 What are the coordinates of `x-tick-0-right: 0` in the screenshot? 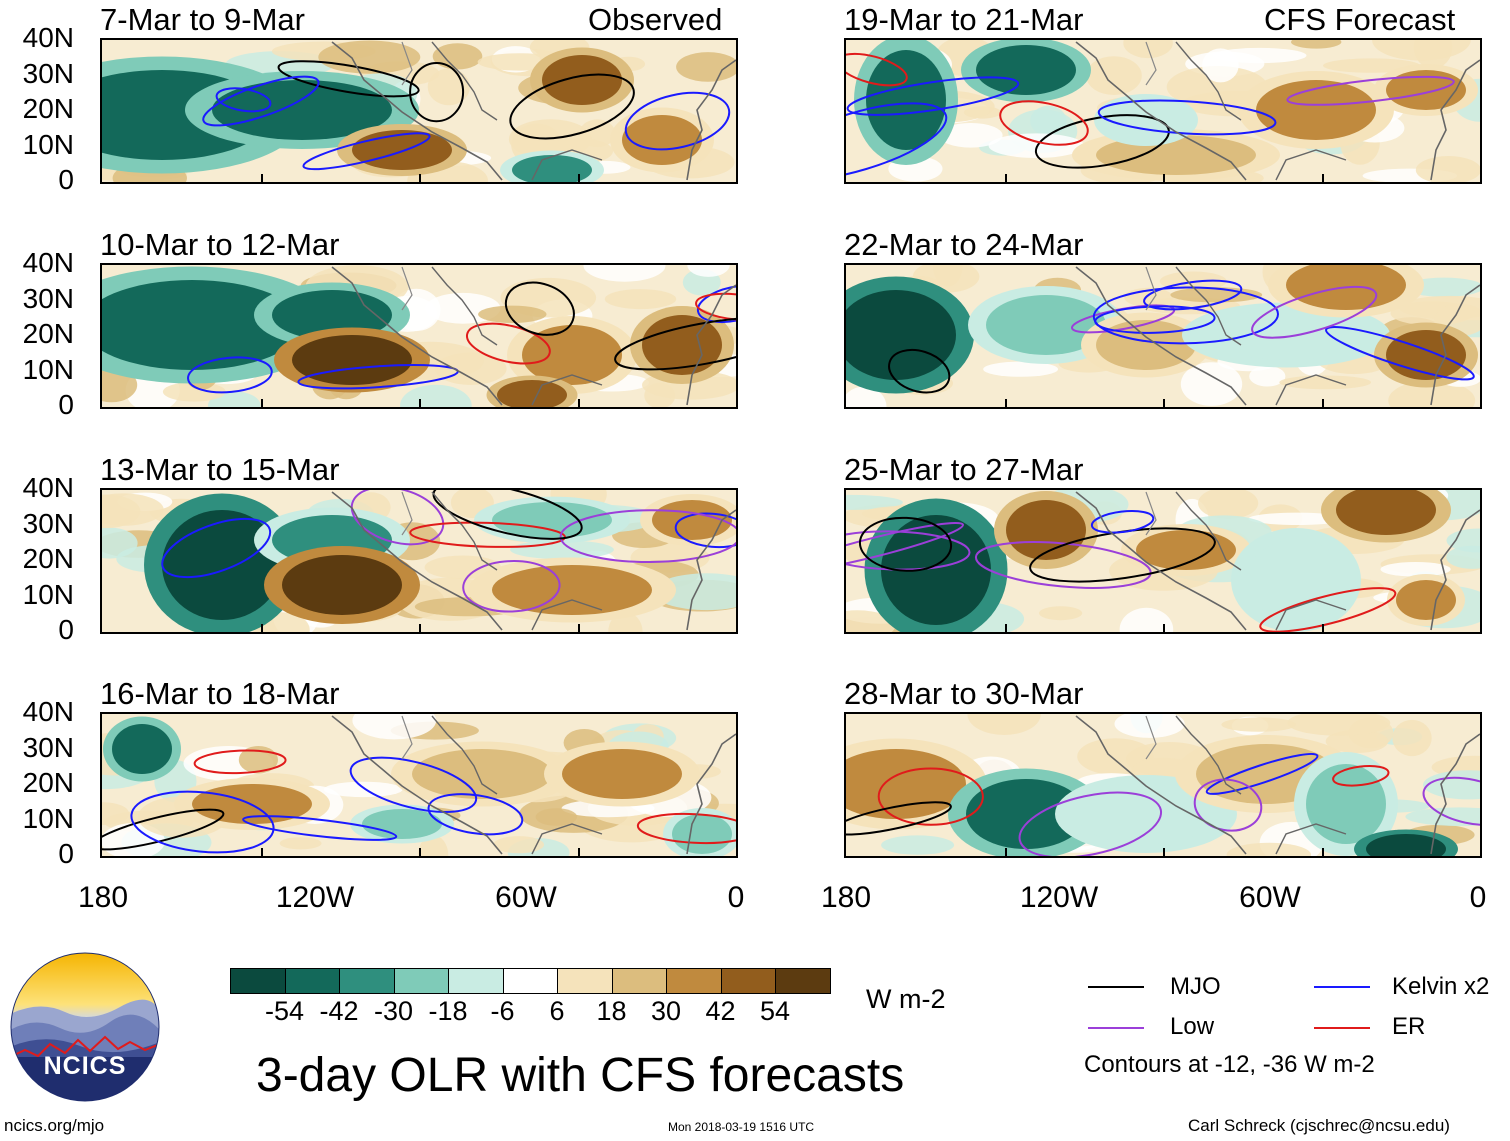 It's located at (1478, 897).